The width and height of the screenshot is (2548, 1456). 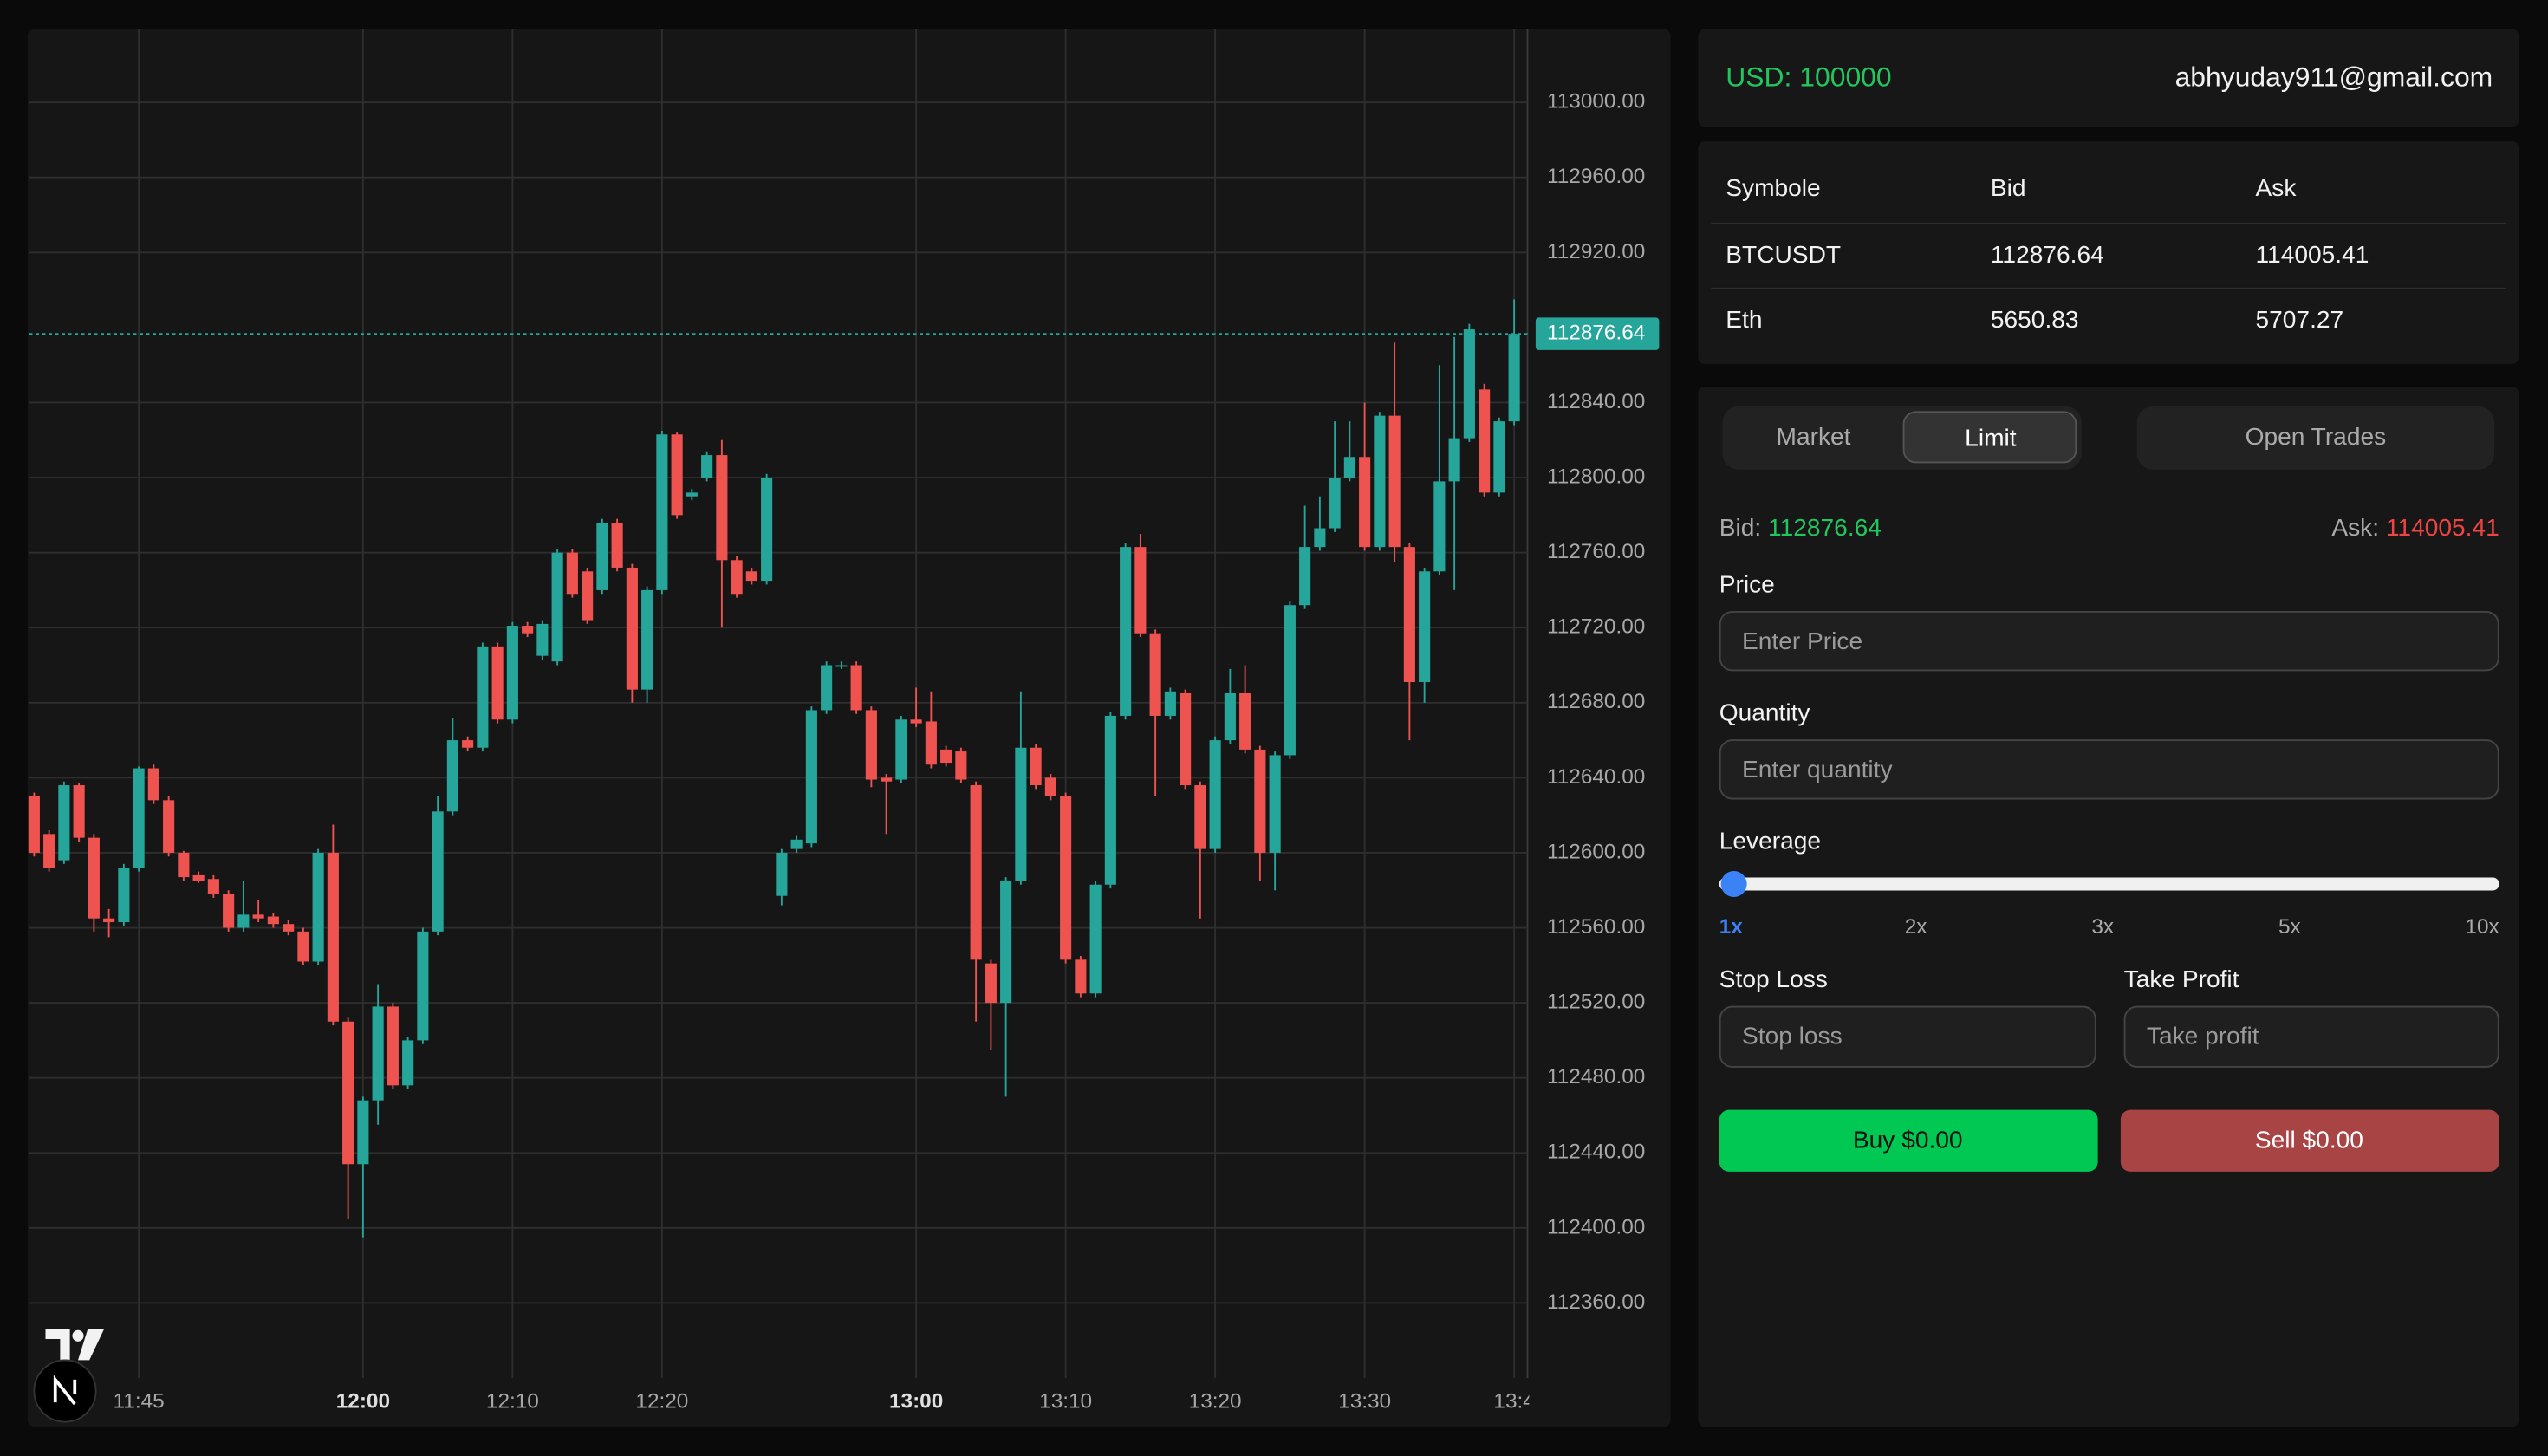 I want to click on quantity-input: Enter quantity, so click(x=2109, y=769).